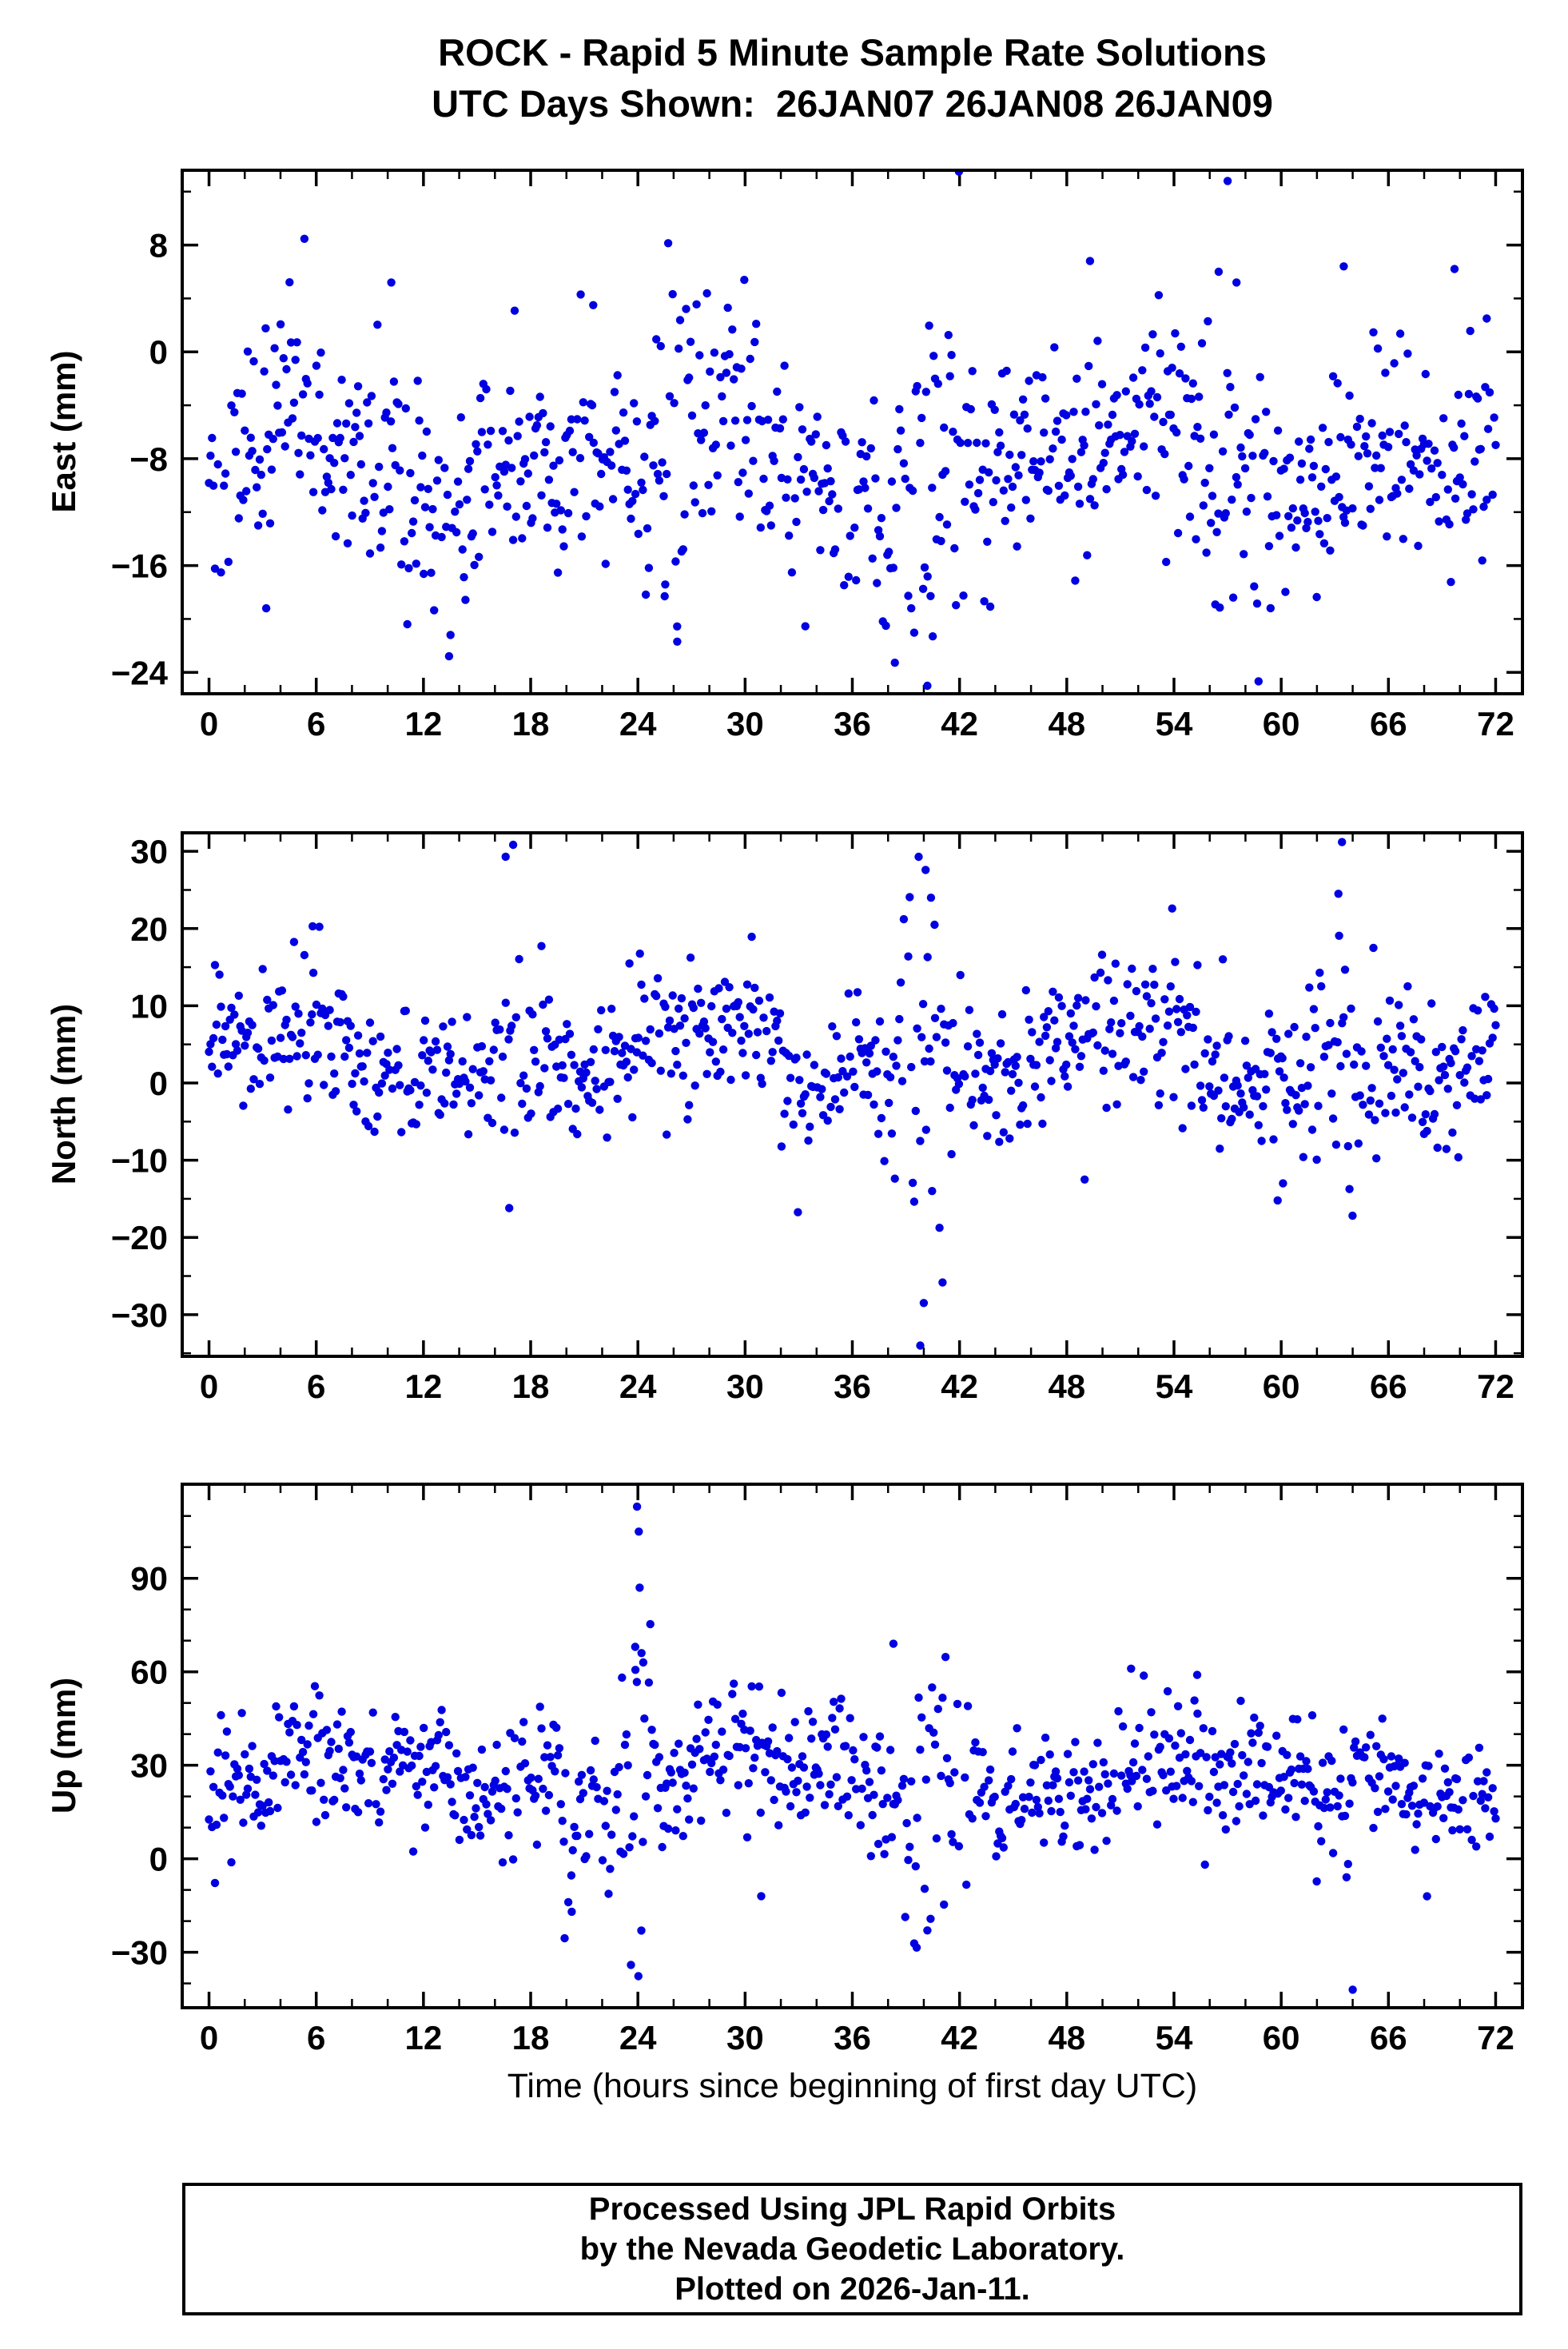 The width and height of the screenshot is (1568, 2349). Describe the element at coordinates (852, 2209) in the screenshot. I see `footer-line-1: Processed Using JPL Rapid Orbits` at that location.